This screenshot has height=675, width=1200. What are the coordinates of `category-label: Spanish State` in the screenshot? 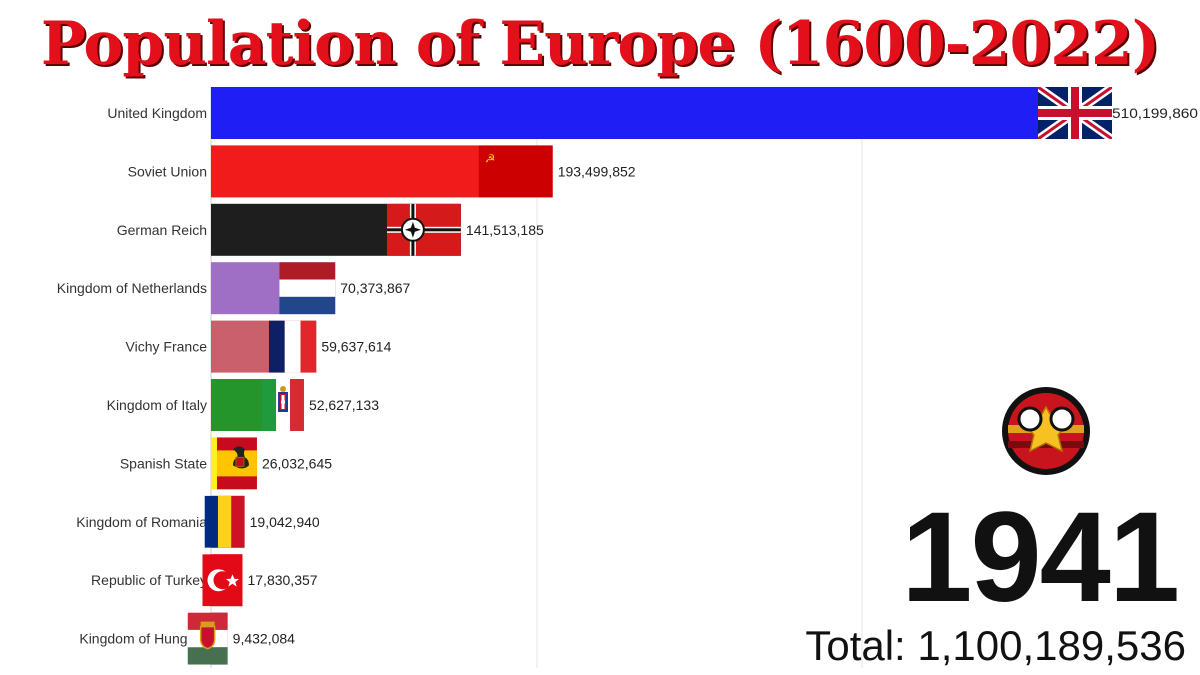 It's located at (163, 463).